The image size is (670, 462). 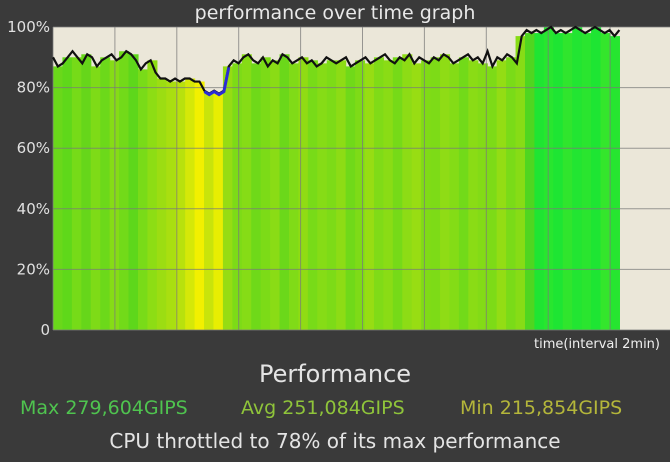 What do you see at coordinates (33, 148) in the screenshot?
I see `y-tick-label: 60%` at bounding box center [33, 148].